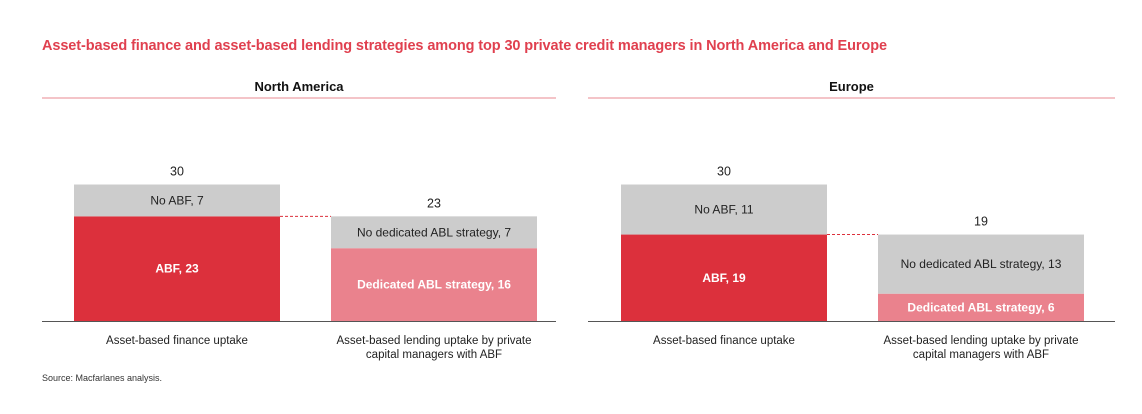 This screenshot has height=414, width=1142. I want to click on panel-title: North America, so click(299, 86).